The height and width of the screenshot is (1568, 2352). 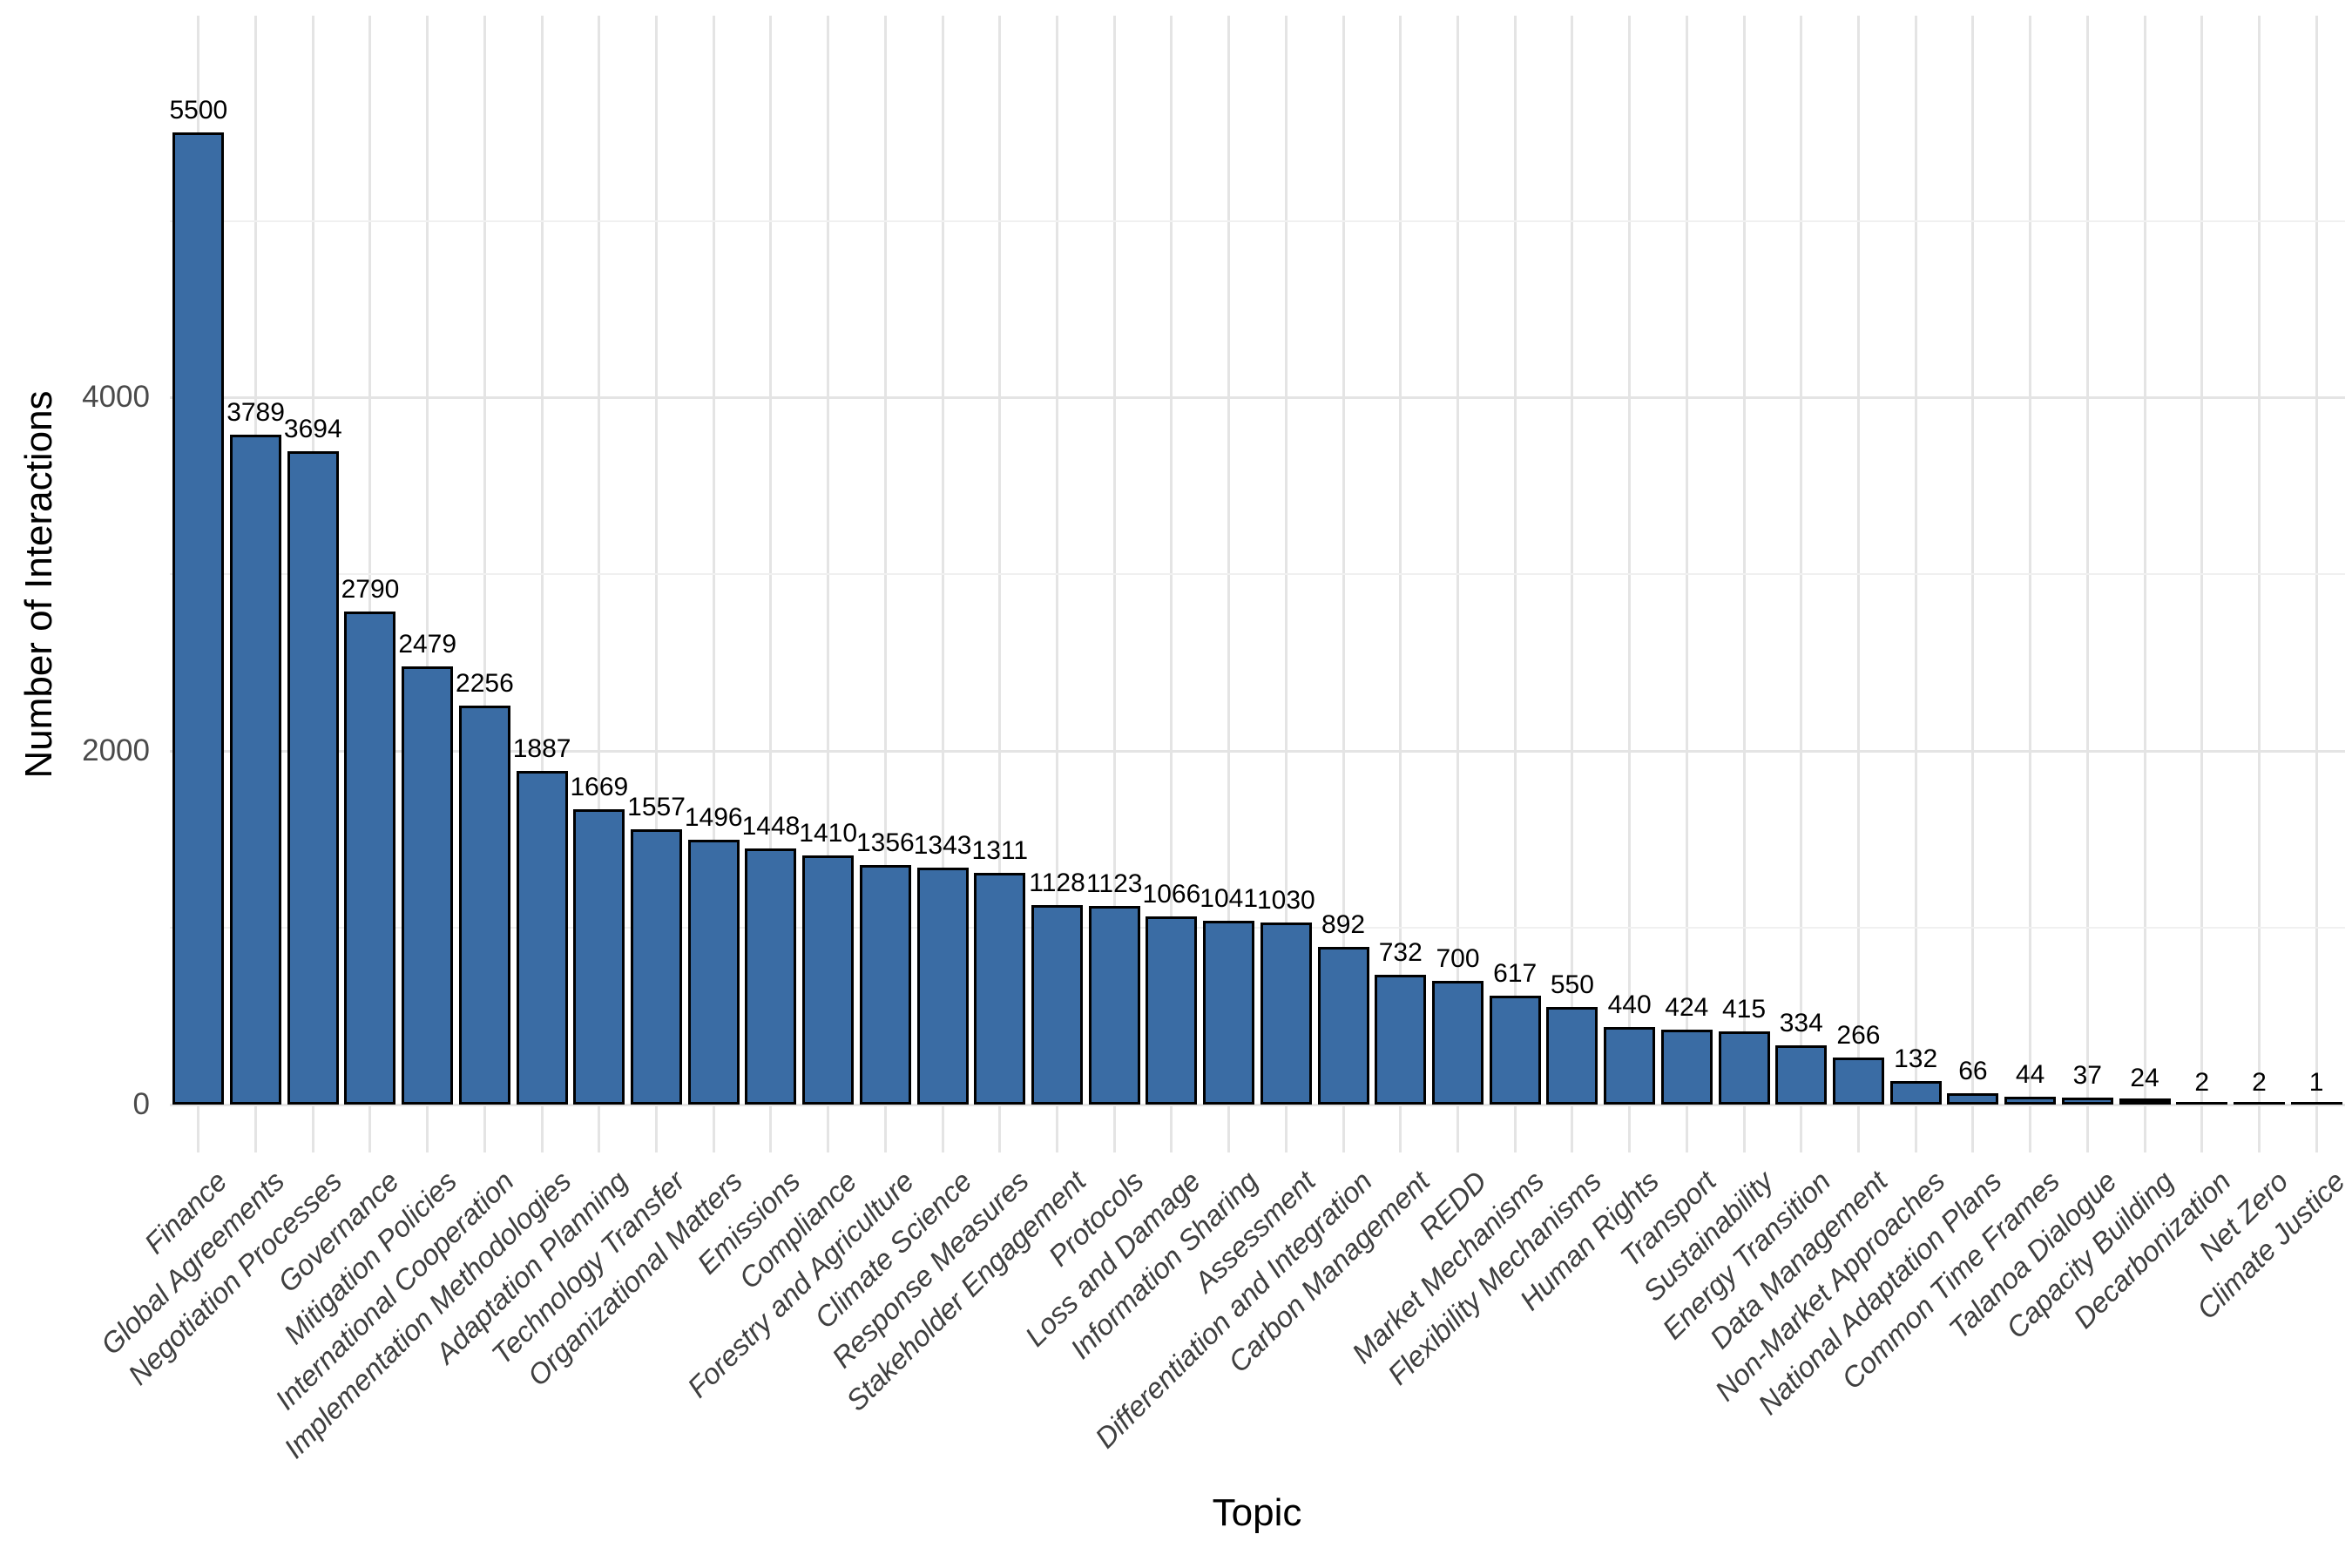 What do you see at coordinates (141, 1104) in the screenshot?
I see `y-tick-label: 0` at bounding box center [141, 1104].